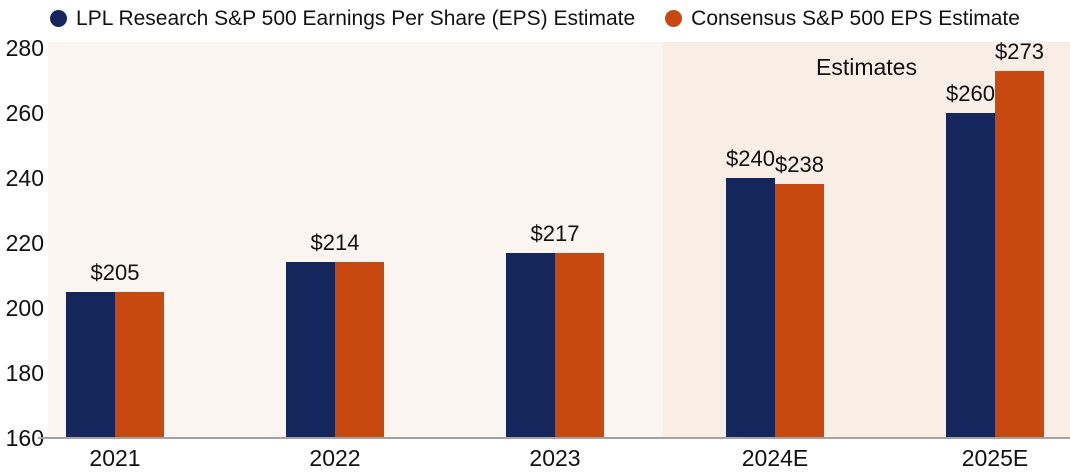 Image resolution: width=1070 pixels, height=472 pixels. I want to click on x-axis-label: 2025E, so click(995, 458).